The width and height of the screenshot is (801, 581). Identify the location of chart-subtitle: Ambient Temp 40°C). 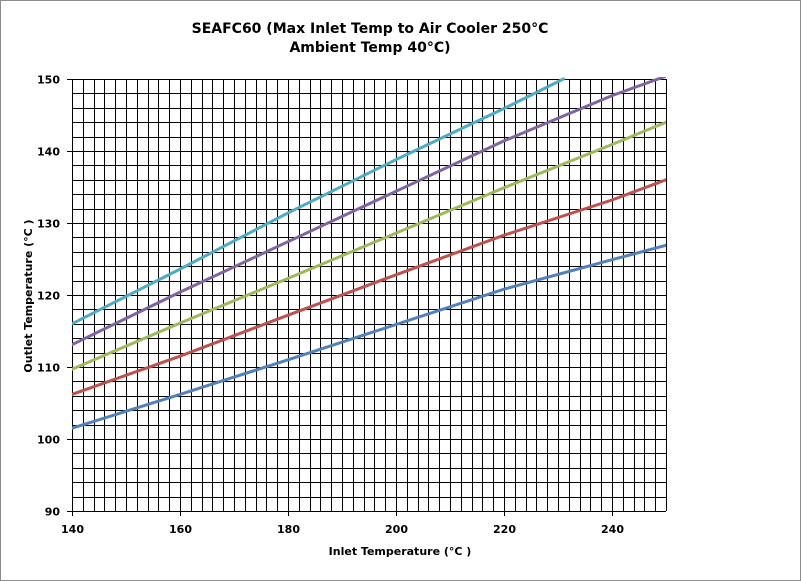
(370, 48).